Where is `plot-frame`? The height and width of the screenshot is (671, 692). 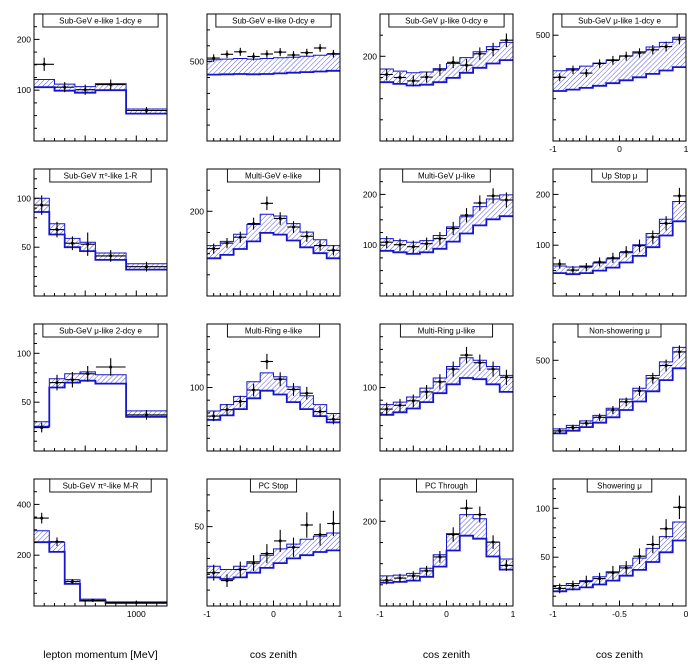
plot-frame is located at coordinates (273, 77).